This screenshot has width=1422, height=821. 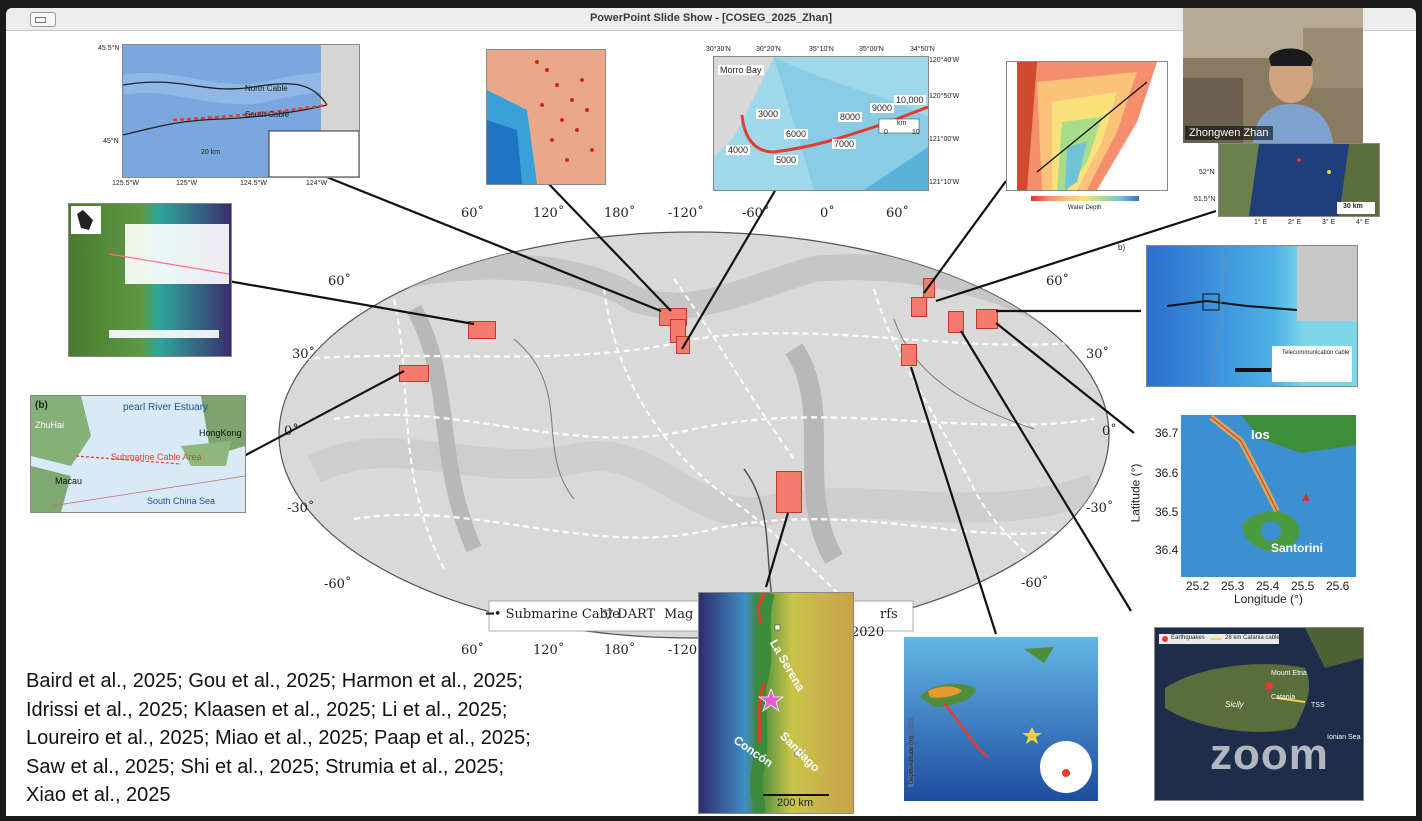 I want to click on sicily-satellite, so click(x=1259, y=714).